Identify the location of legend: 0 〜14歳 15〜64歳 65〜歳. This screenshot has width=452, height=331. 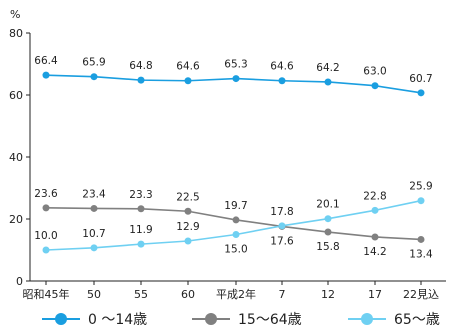
(226, 319).